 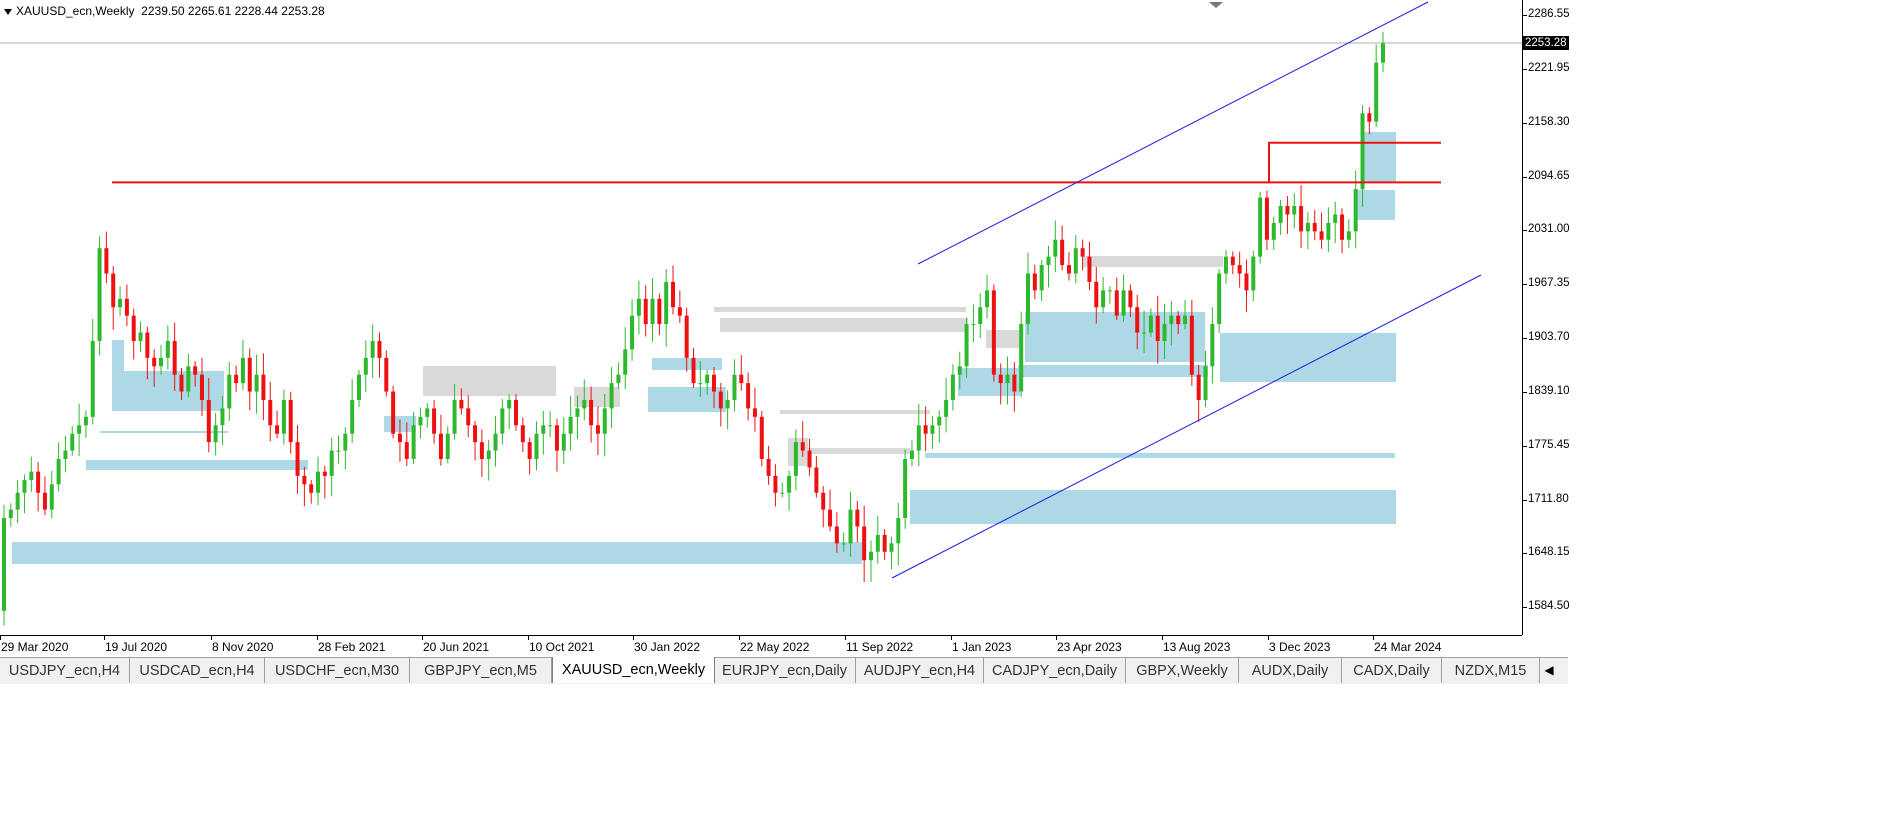 I want to click on symbol-title: XAUUSD_ecn,Weekly, so click(x=75, y=11).